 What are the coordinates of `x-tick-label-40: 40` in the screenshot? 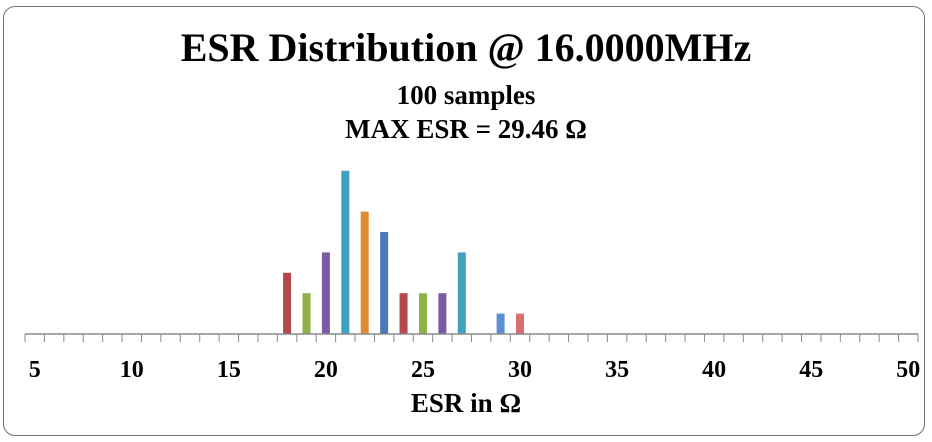 It's located at (714, 370).